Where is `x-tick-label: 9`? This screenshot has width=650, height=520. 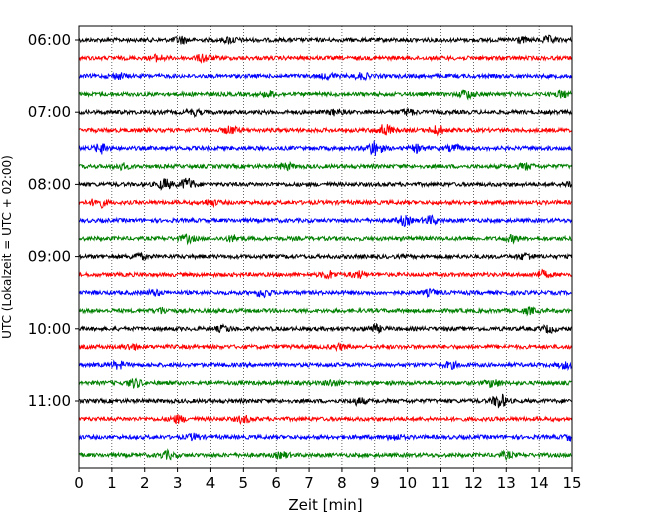
x-tick-label: 9 is located at coordinates (375, 483).